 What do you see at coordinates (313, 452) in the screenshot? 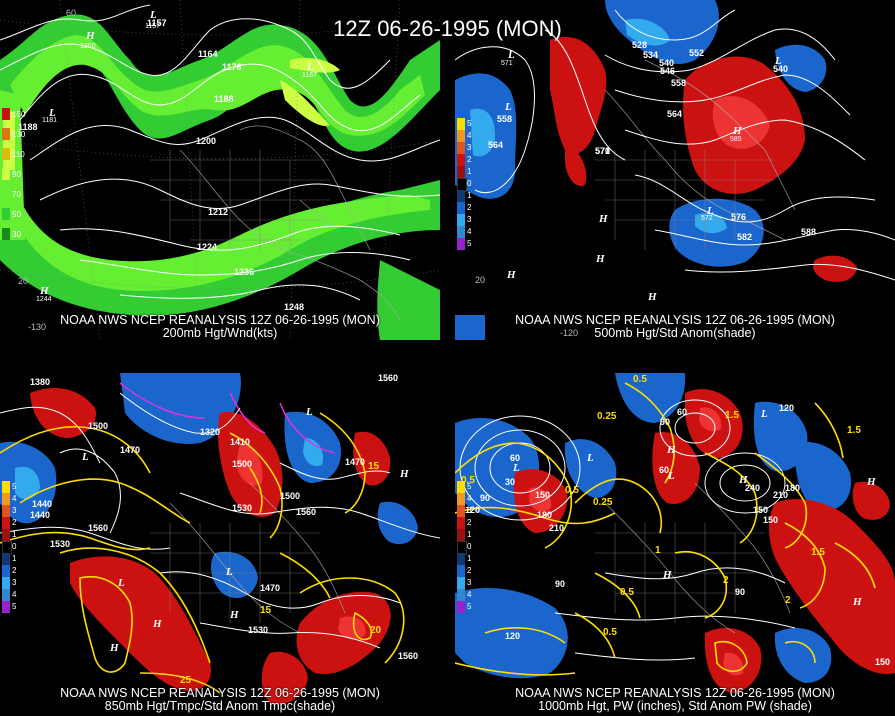
I see `anom-neg-ne-core` at bounding box center [313, 452].